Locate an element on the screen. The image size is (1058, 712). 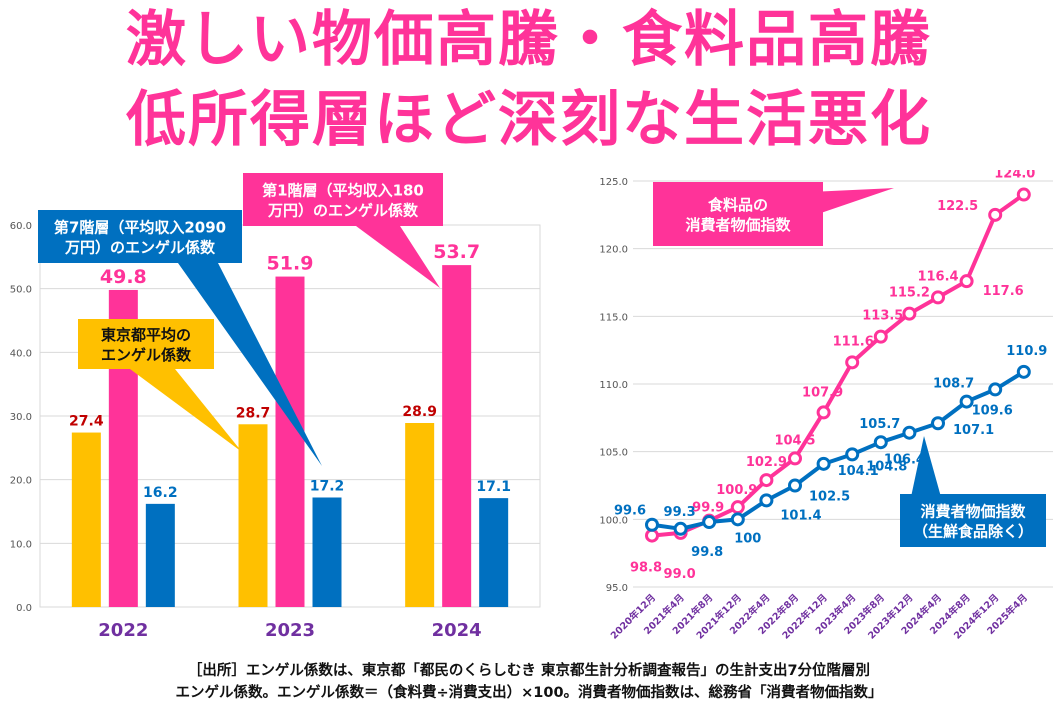
y-tick-label: 50.0 is located at coordinates (21, 290).